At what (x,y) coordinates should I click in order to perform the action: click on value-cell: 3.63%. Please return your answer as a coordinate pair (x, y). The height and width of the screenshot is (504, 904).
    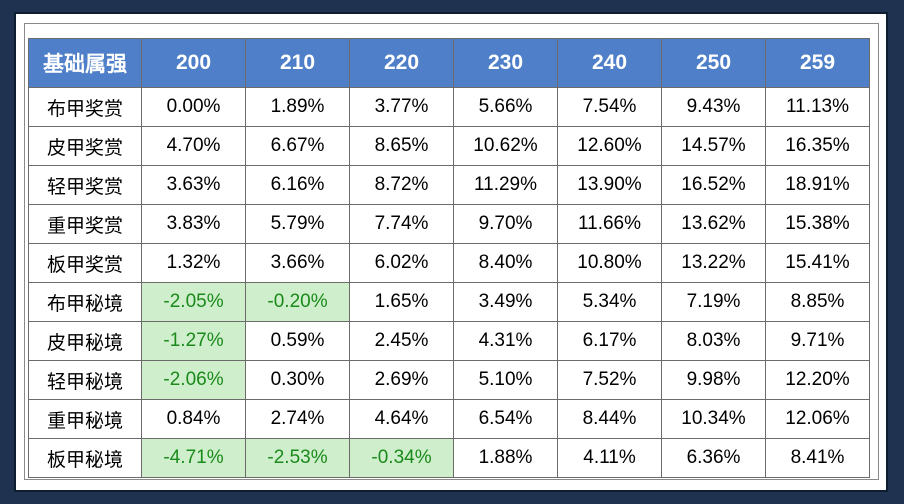
    Looking at the image, I should click on (193, 185).